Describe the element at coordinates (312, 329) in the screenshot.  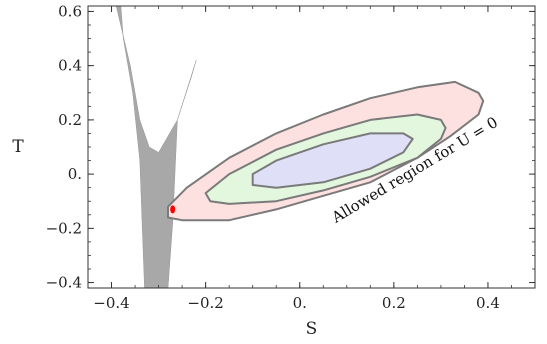
I see `x-axis-title: S` at that location.